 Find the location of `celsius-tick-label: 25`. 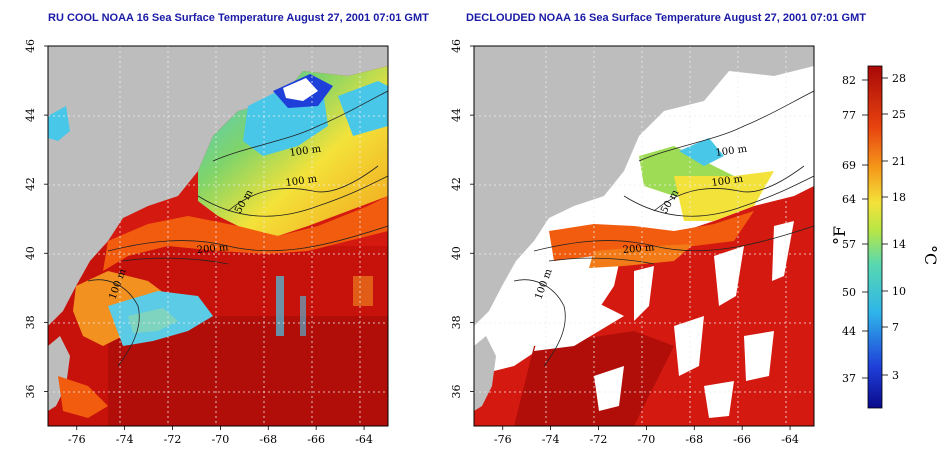

celsius-tick-label: 25 is located at coordinates (899, 114).